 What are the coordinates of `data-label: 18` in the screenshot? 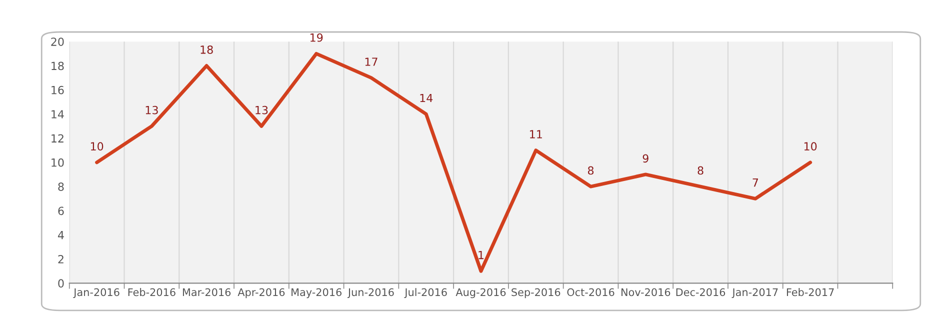 It's located at (206, 49).